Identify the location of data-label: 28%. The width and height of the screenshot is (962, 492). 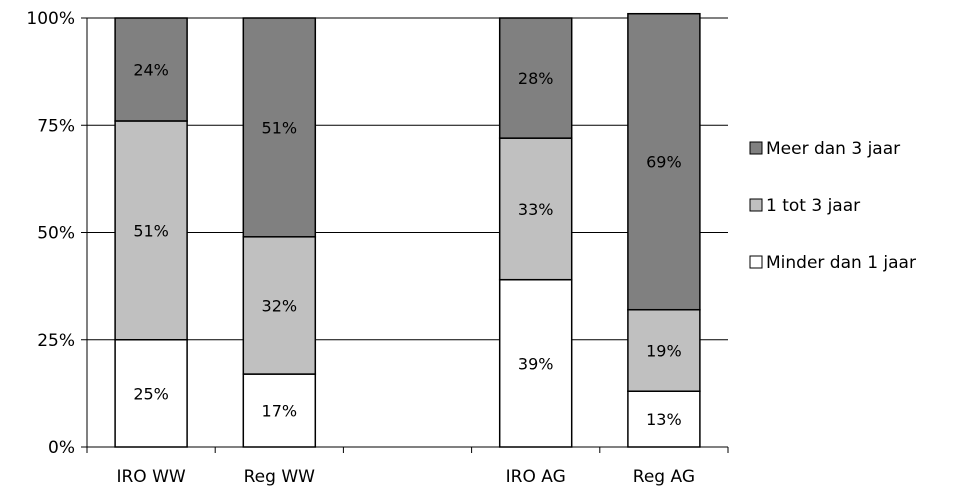
(536, 78).